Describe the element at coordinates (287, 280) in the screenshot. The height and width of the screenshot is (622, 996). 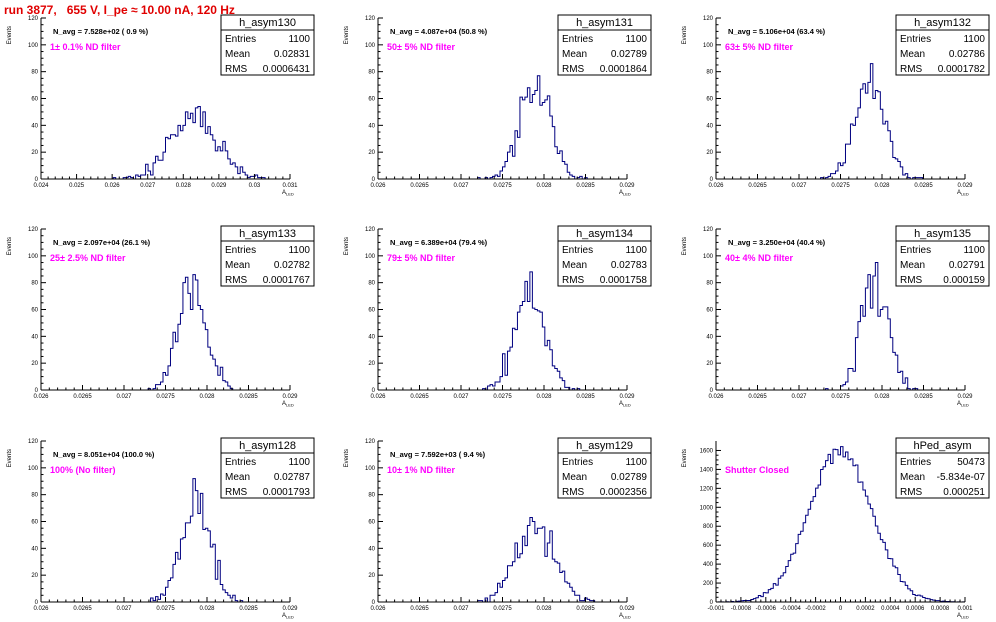
I see `stats-value: 0.0001767` at that location.